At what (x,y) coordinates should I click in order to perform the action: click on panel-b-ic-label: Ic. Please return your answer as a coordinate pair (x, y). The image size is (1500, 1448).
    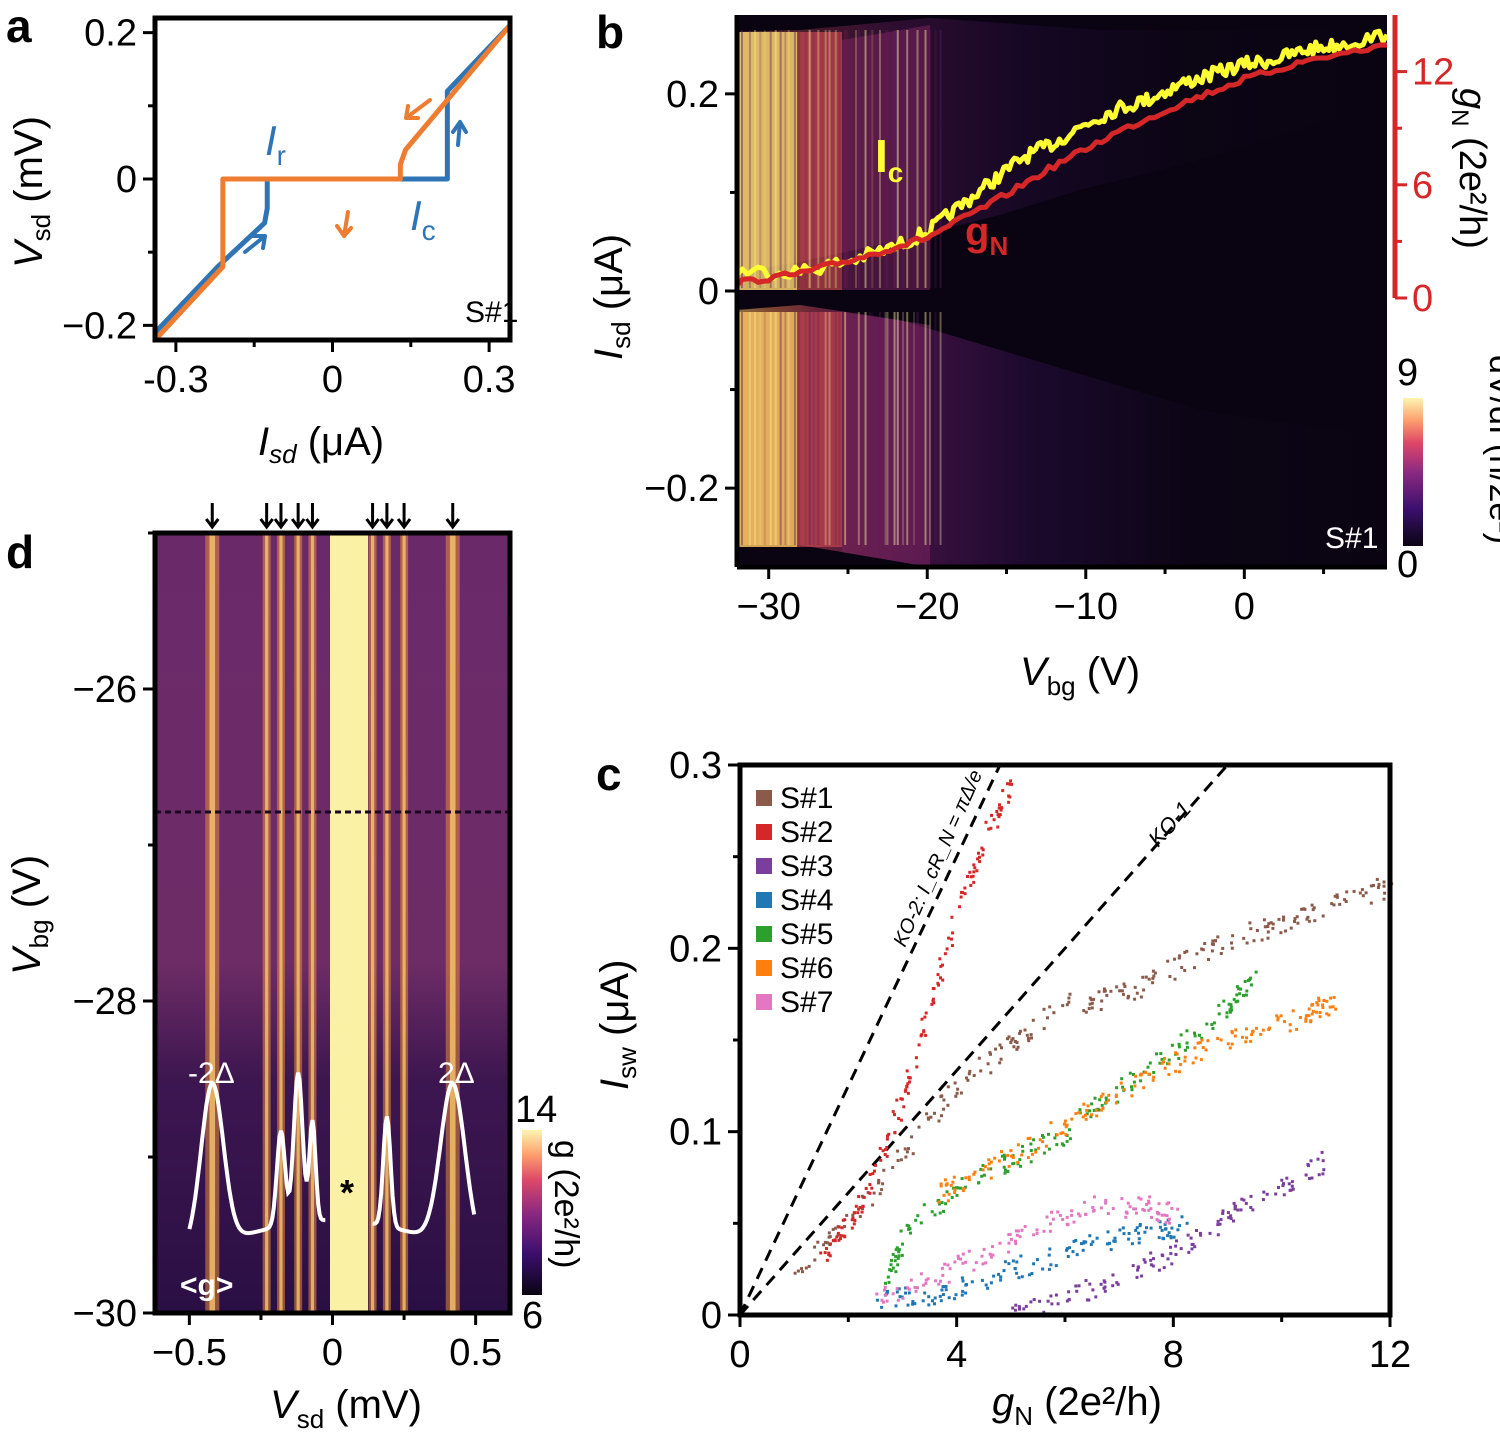
    Looking at the image, I should click on (889, 159).